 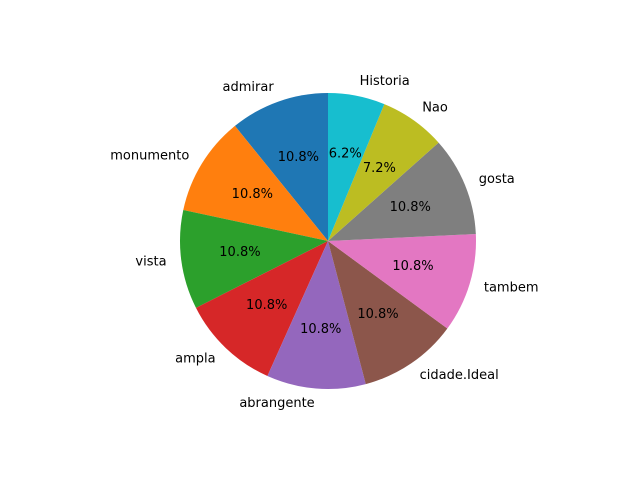 What do you see at coordinates (345, 153) in the screenshot?
I see `slice-percent-label: 6.2%` at bounding box center [345, 153].